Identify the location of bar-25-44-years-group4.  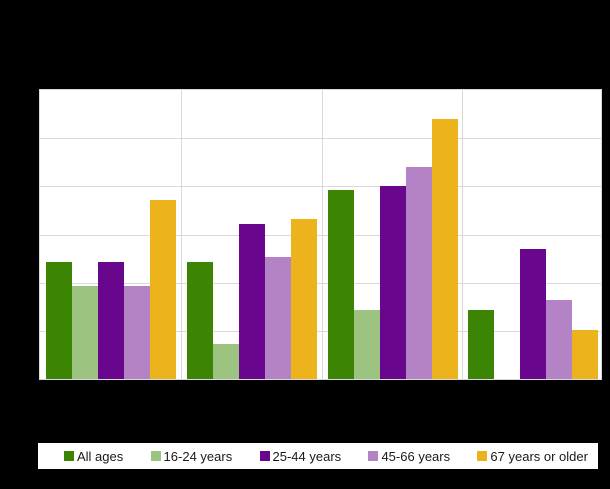
(533, 314).